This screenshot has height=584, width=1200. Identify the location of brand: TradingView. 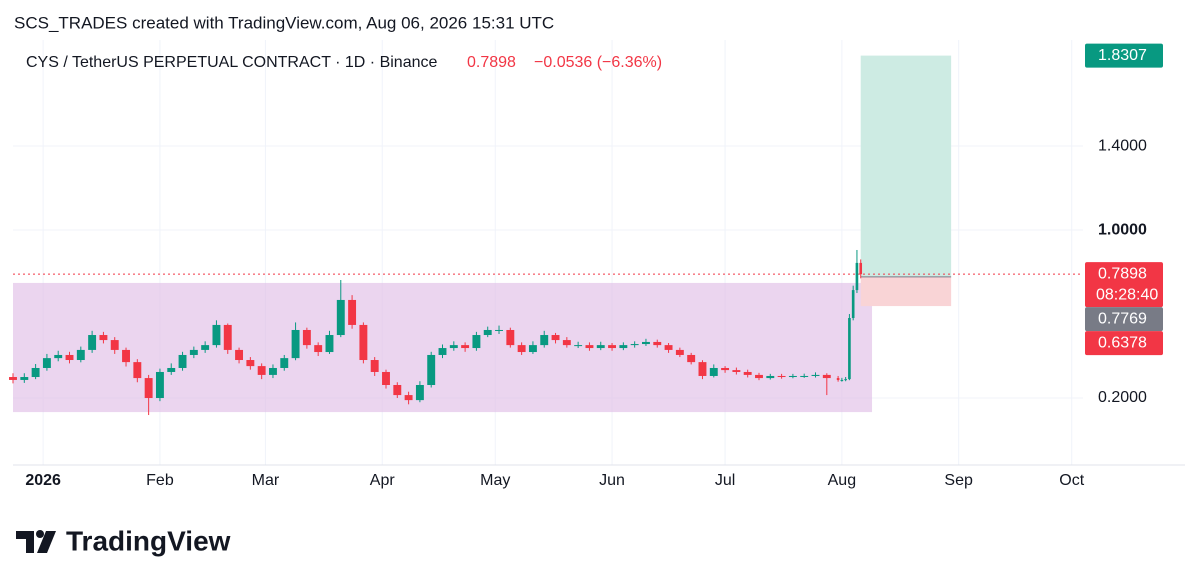
(148, 540).